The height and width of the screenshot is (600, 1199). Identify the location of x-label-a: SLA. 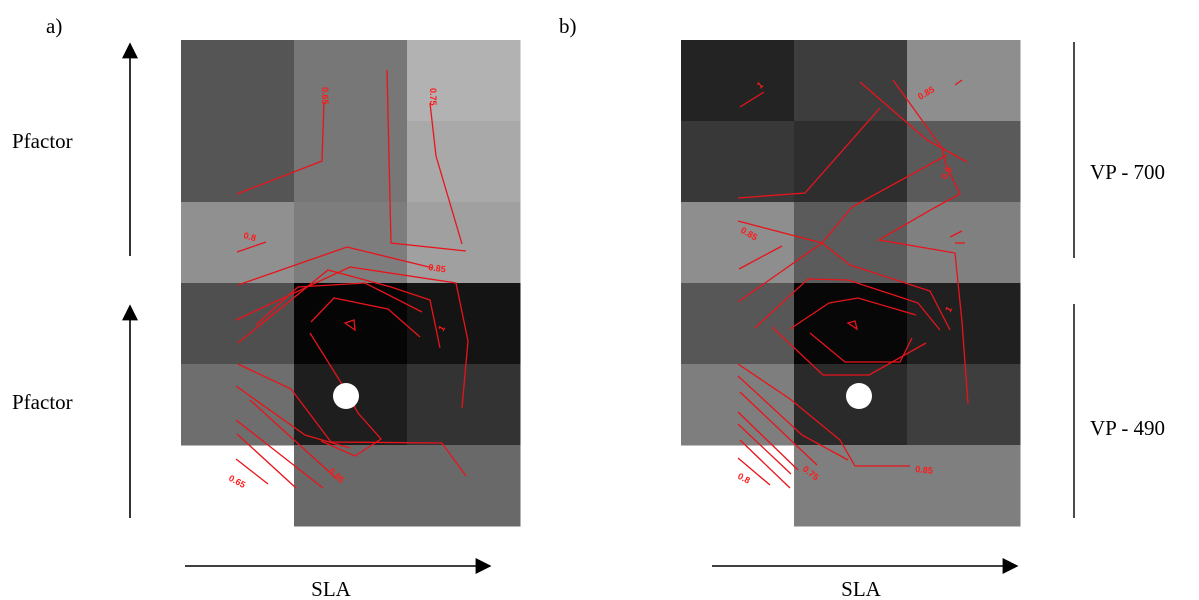
(331, 588).